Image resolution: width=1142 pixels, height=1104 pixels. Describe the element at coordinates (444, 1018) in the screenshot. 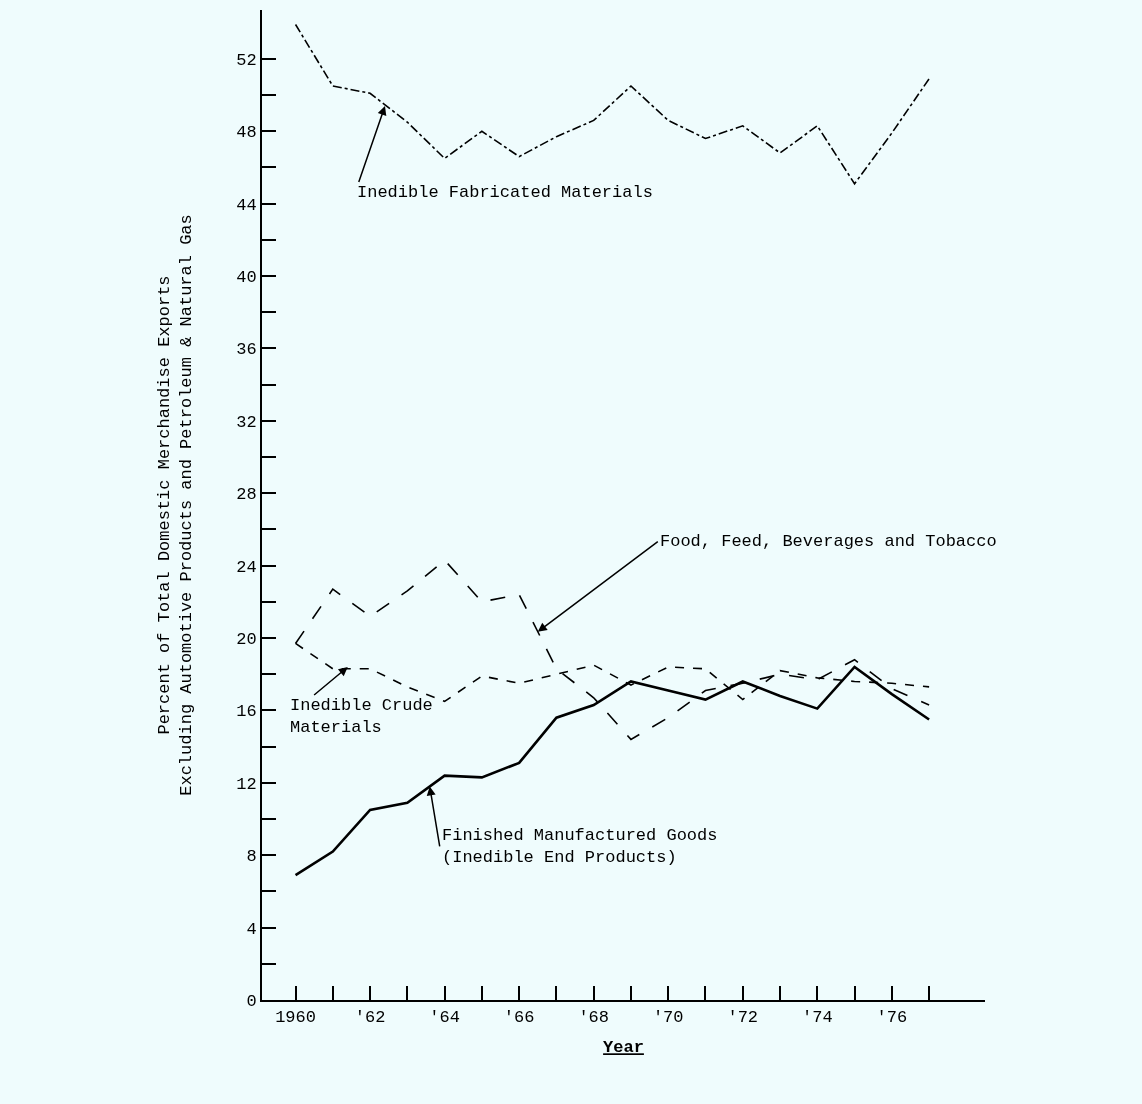

I see `x-tick-label: '64` at that location.